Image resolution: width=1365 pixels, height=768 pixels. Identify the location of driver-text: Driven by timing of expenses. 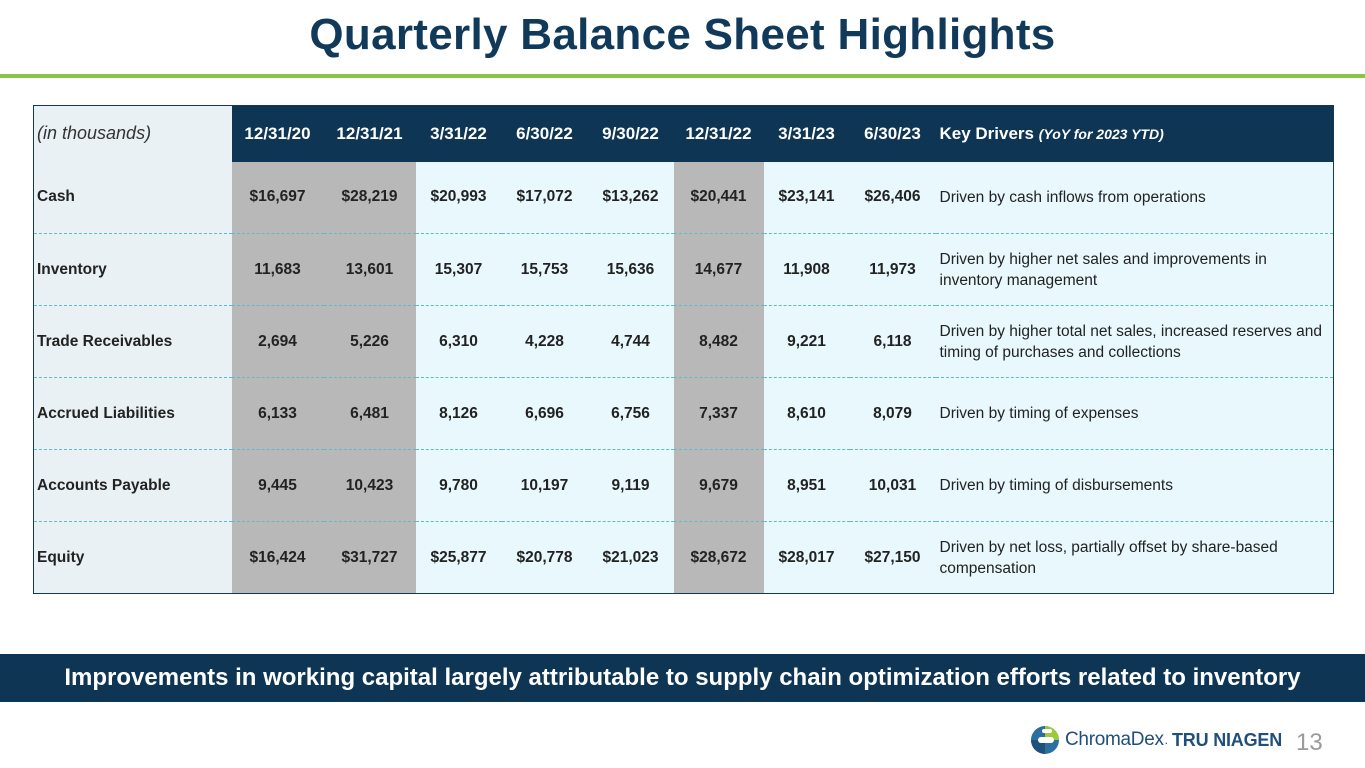
(1134, 413).